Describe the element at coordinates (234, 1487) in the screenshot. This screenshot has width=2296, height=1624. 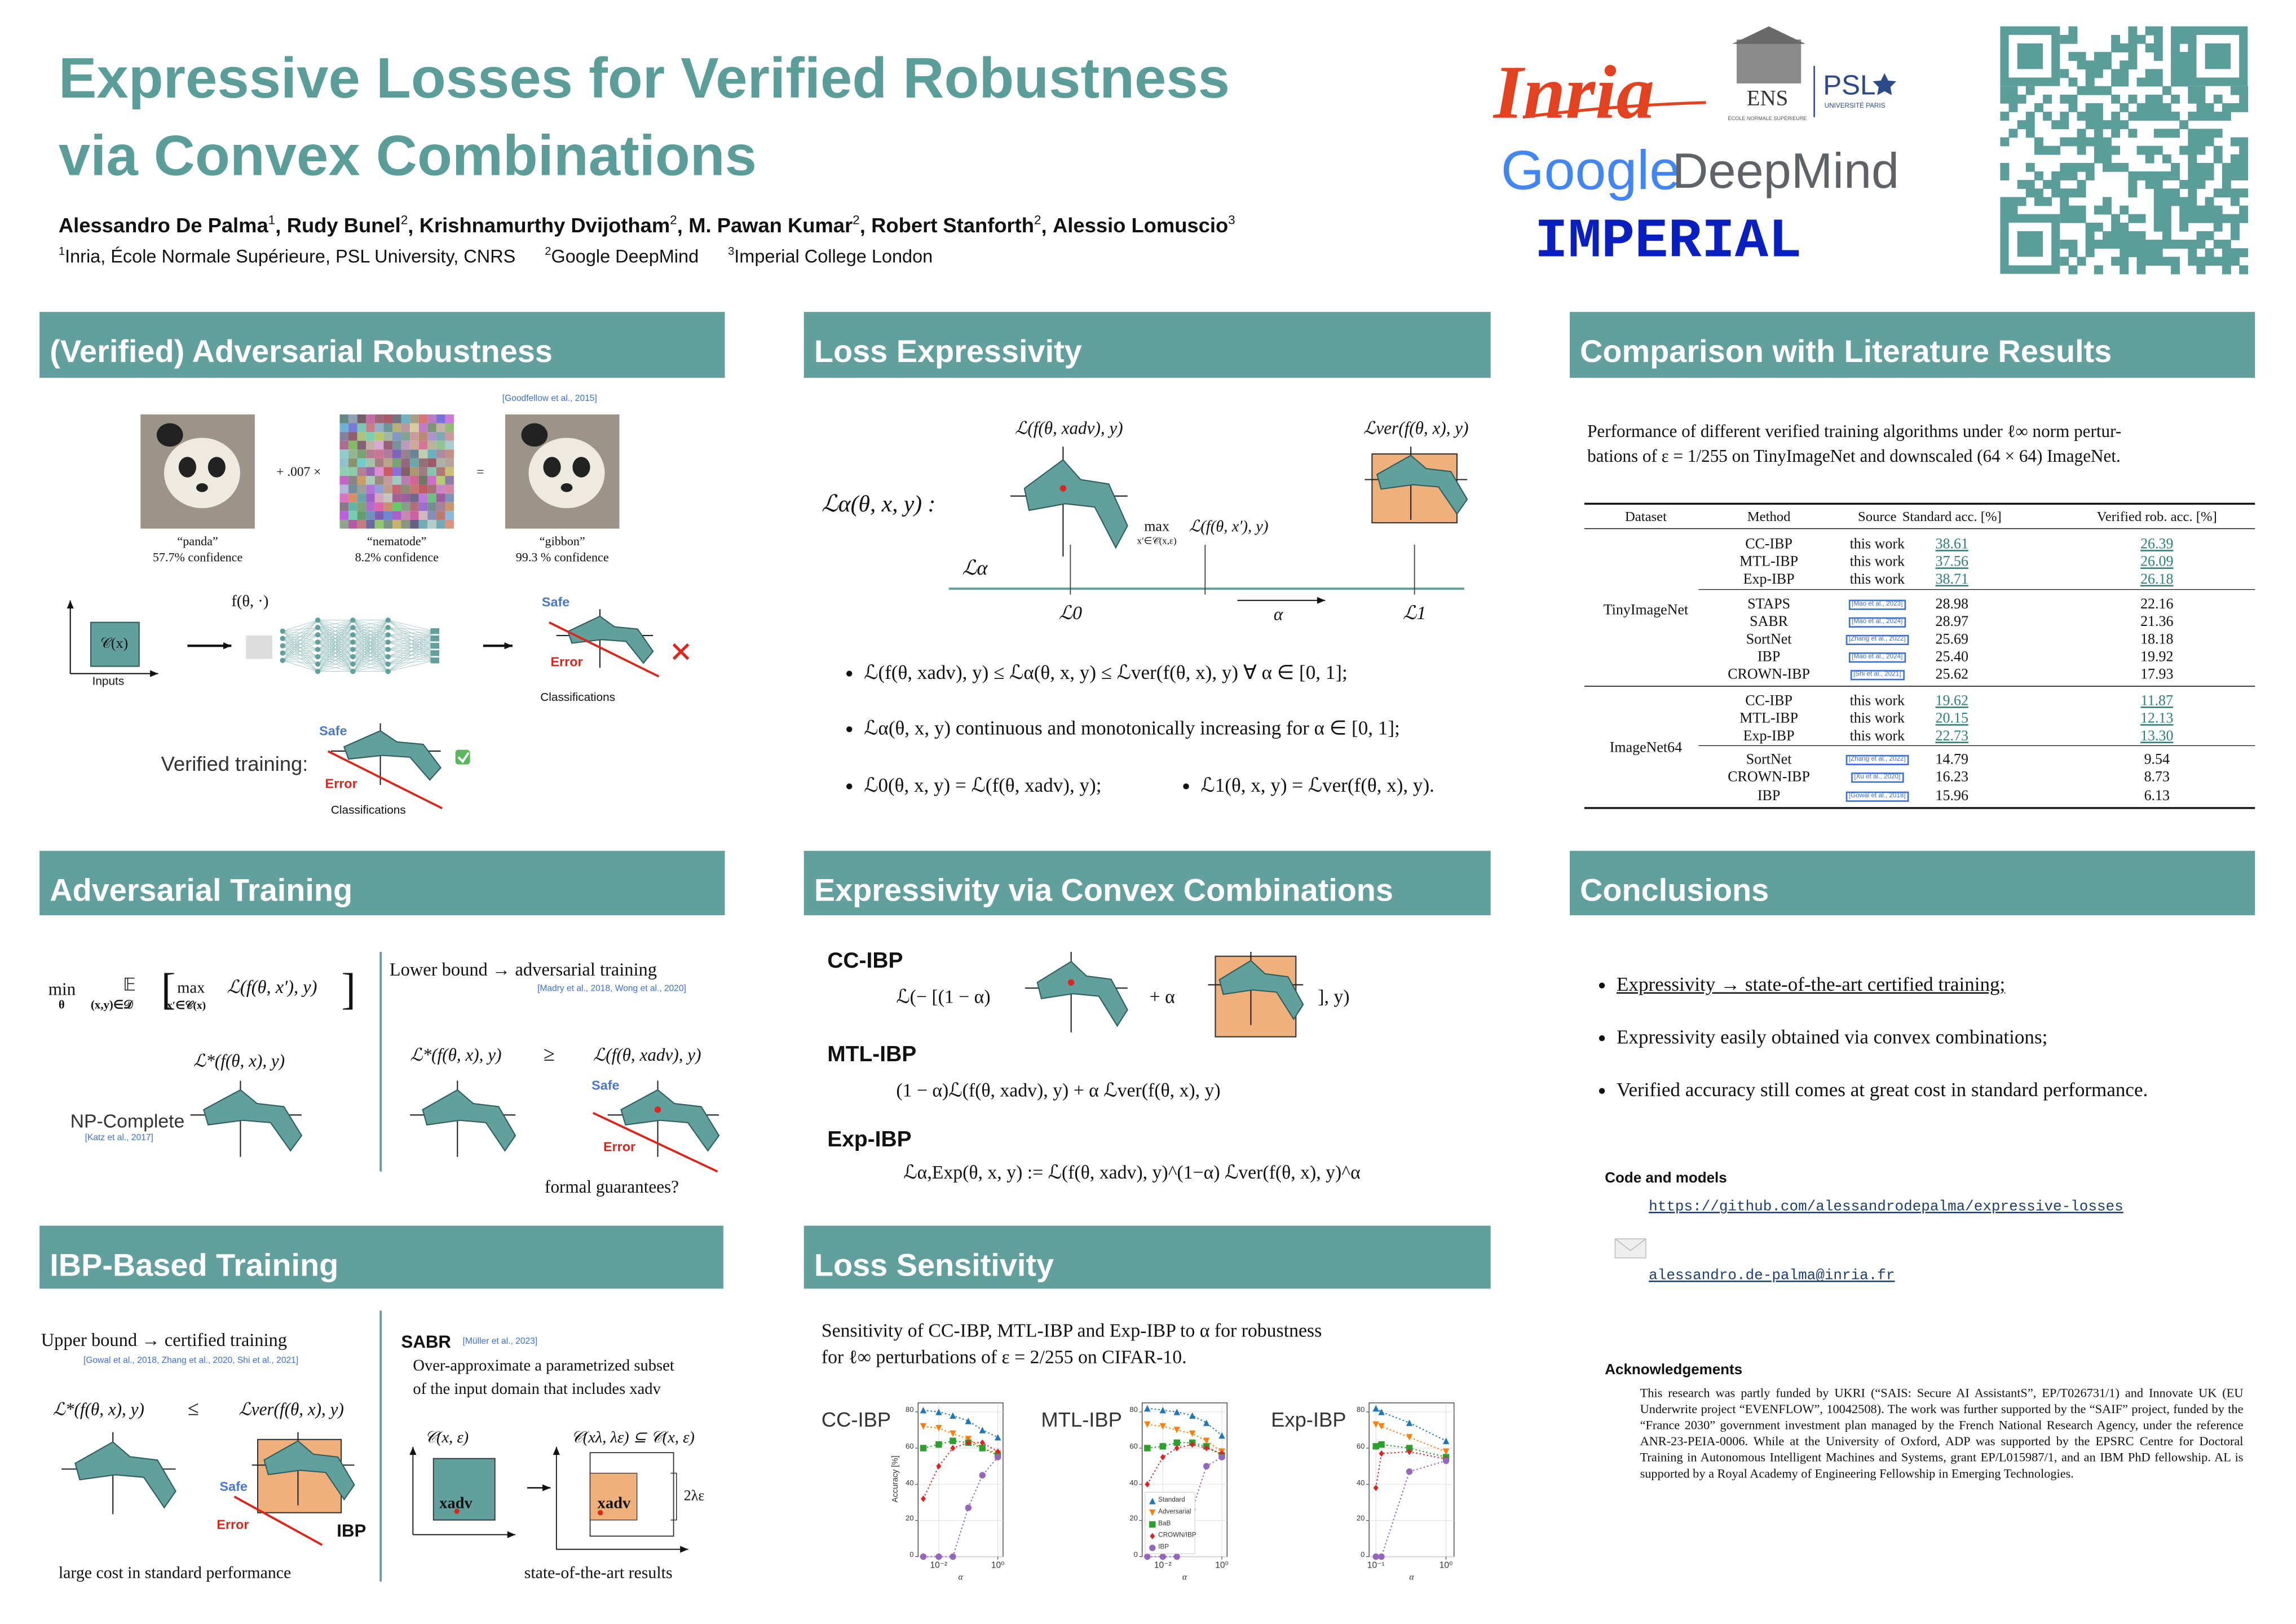
I see `safe-label: Safe` at that location.